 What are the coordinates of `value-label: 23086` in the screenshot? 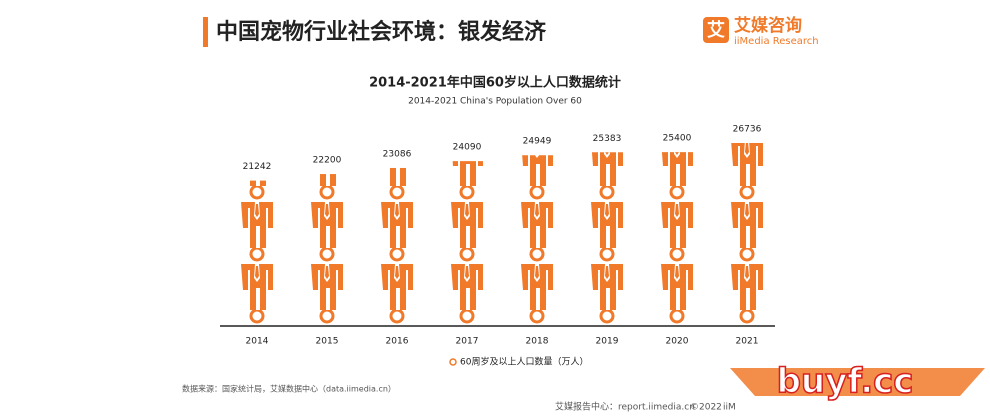 It's located at (397, 154).